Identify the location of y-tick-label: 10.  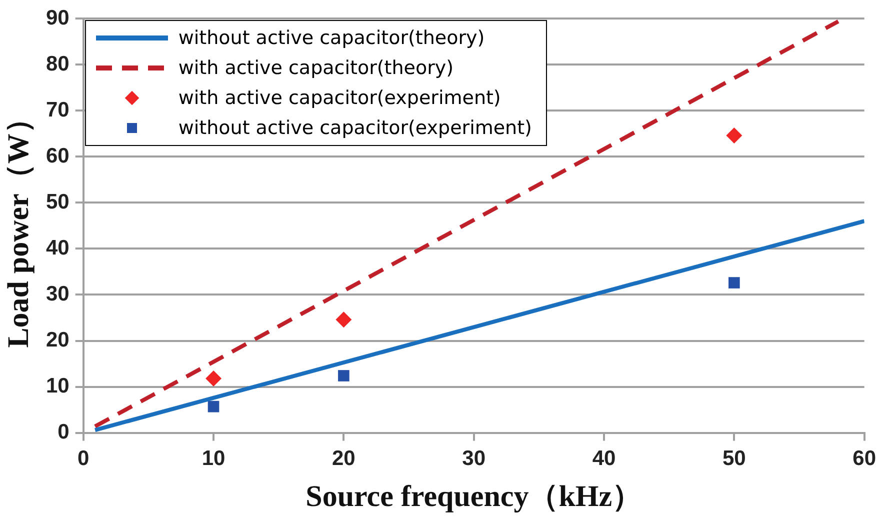
(58, 386).